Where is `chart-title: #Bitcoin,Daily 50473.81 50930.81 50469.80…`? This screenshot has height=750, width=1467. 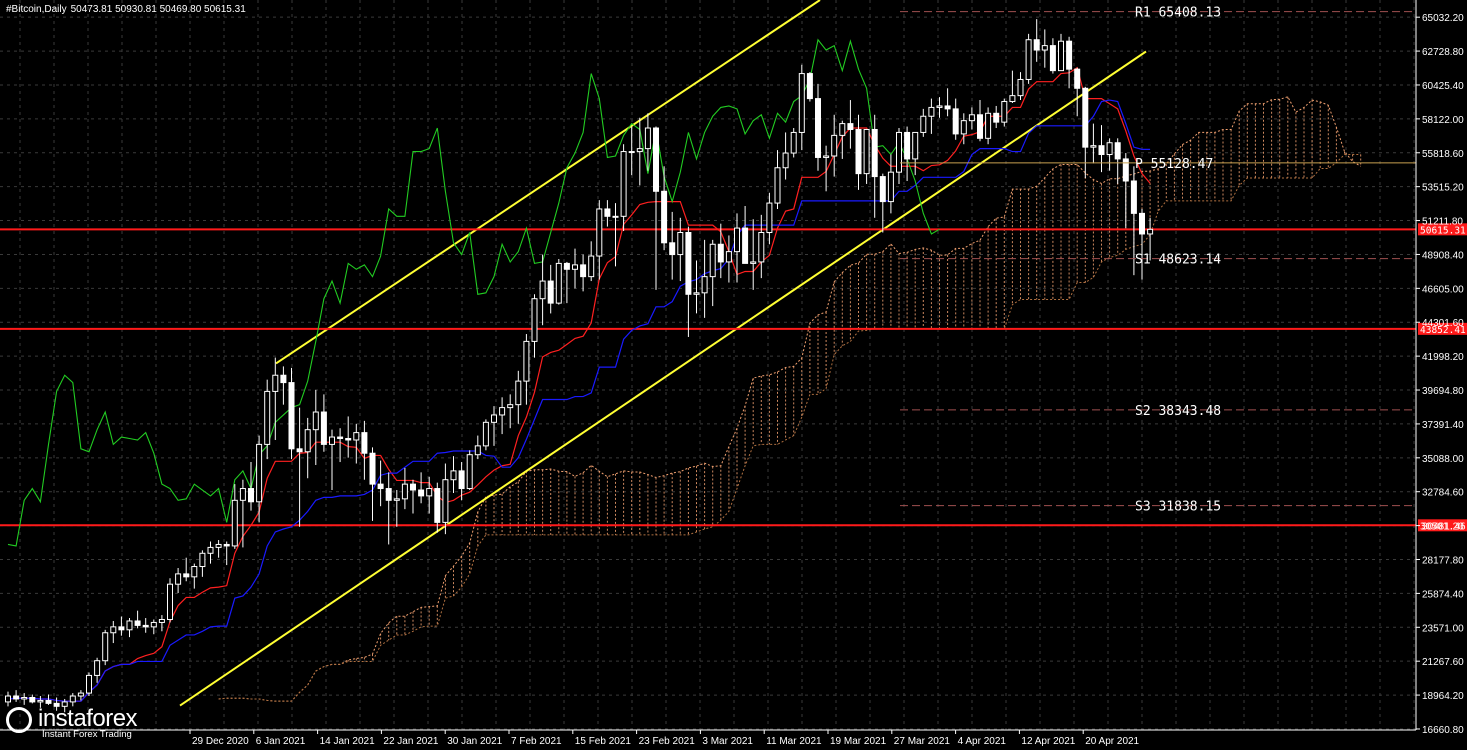 chart-title: #Bitcoin,Daily 50473.81 50930.81 50469.80… is located at coordinates (126, 9).